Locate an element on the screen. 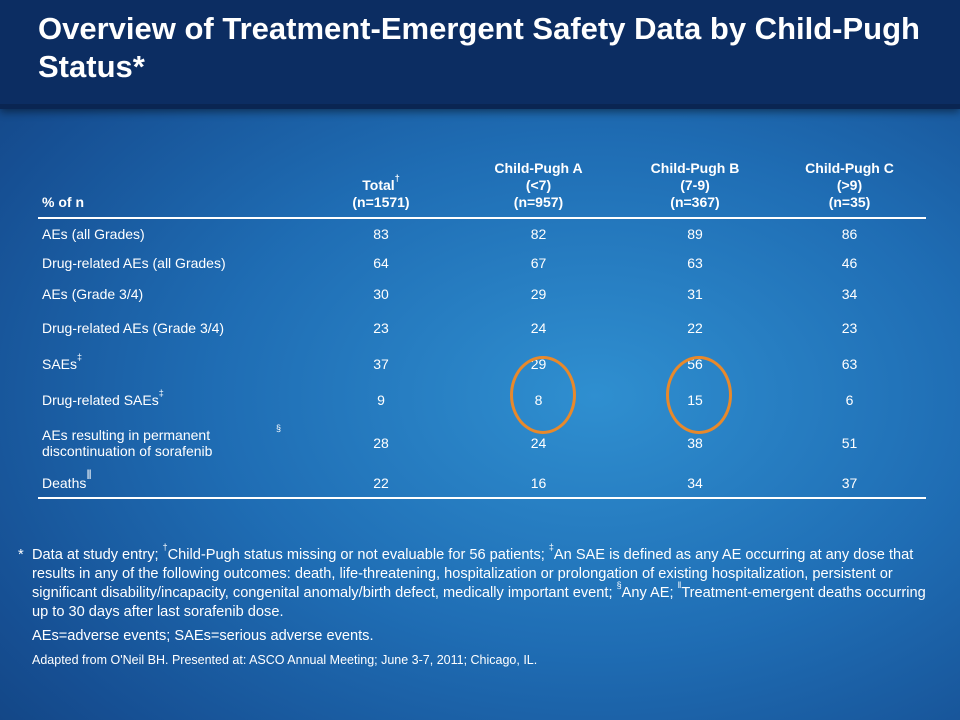 The height and width of the screenshot is (720, 960). stub-header: % of n is located at coordinates (63, 202).